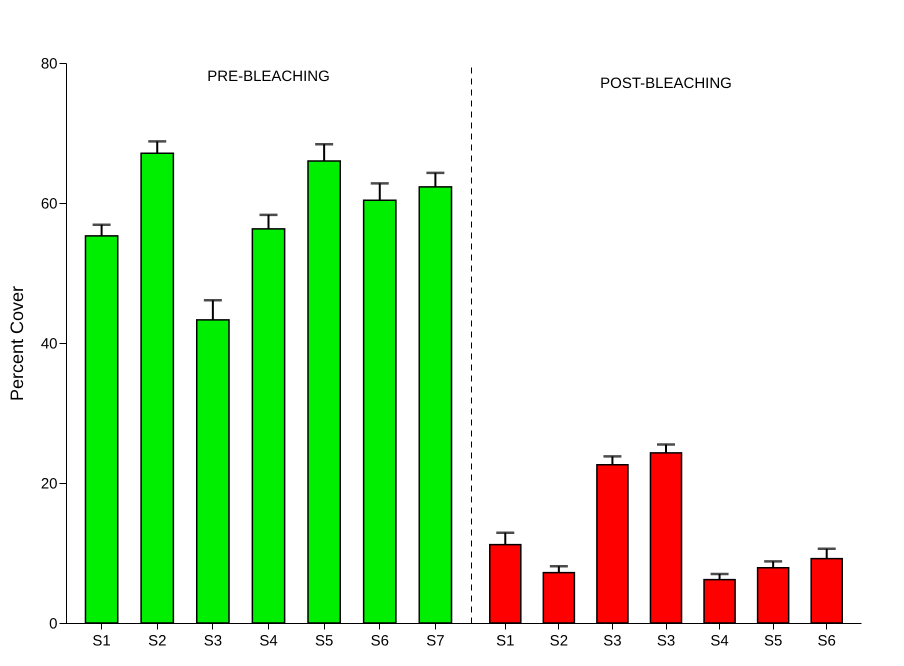 Image resolution: width=904 pixels, height=666 pixels. What do you see at coordinates (666, 83) in the screenshot?
I see `text: POST-BLEACHING` at bounding box center [666, 83].